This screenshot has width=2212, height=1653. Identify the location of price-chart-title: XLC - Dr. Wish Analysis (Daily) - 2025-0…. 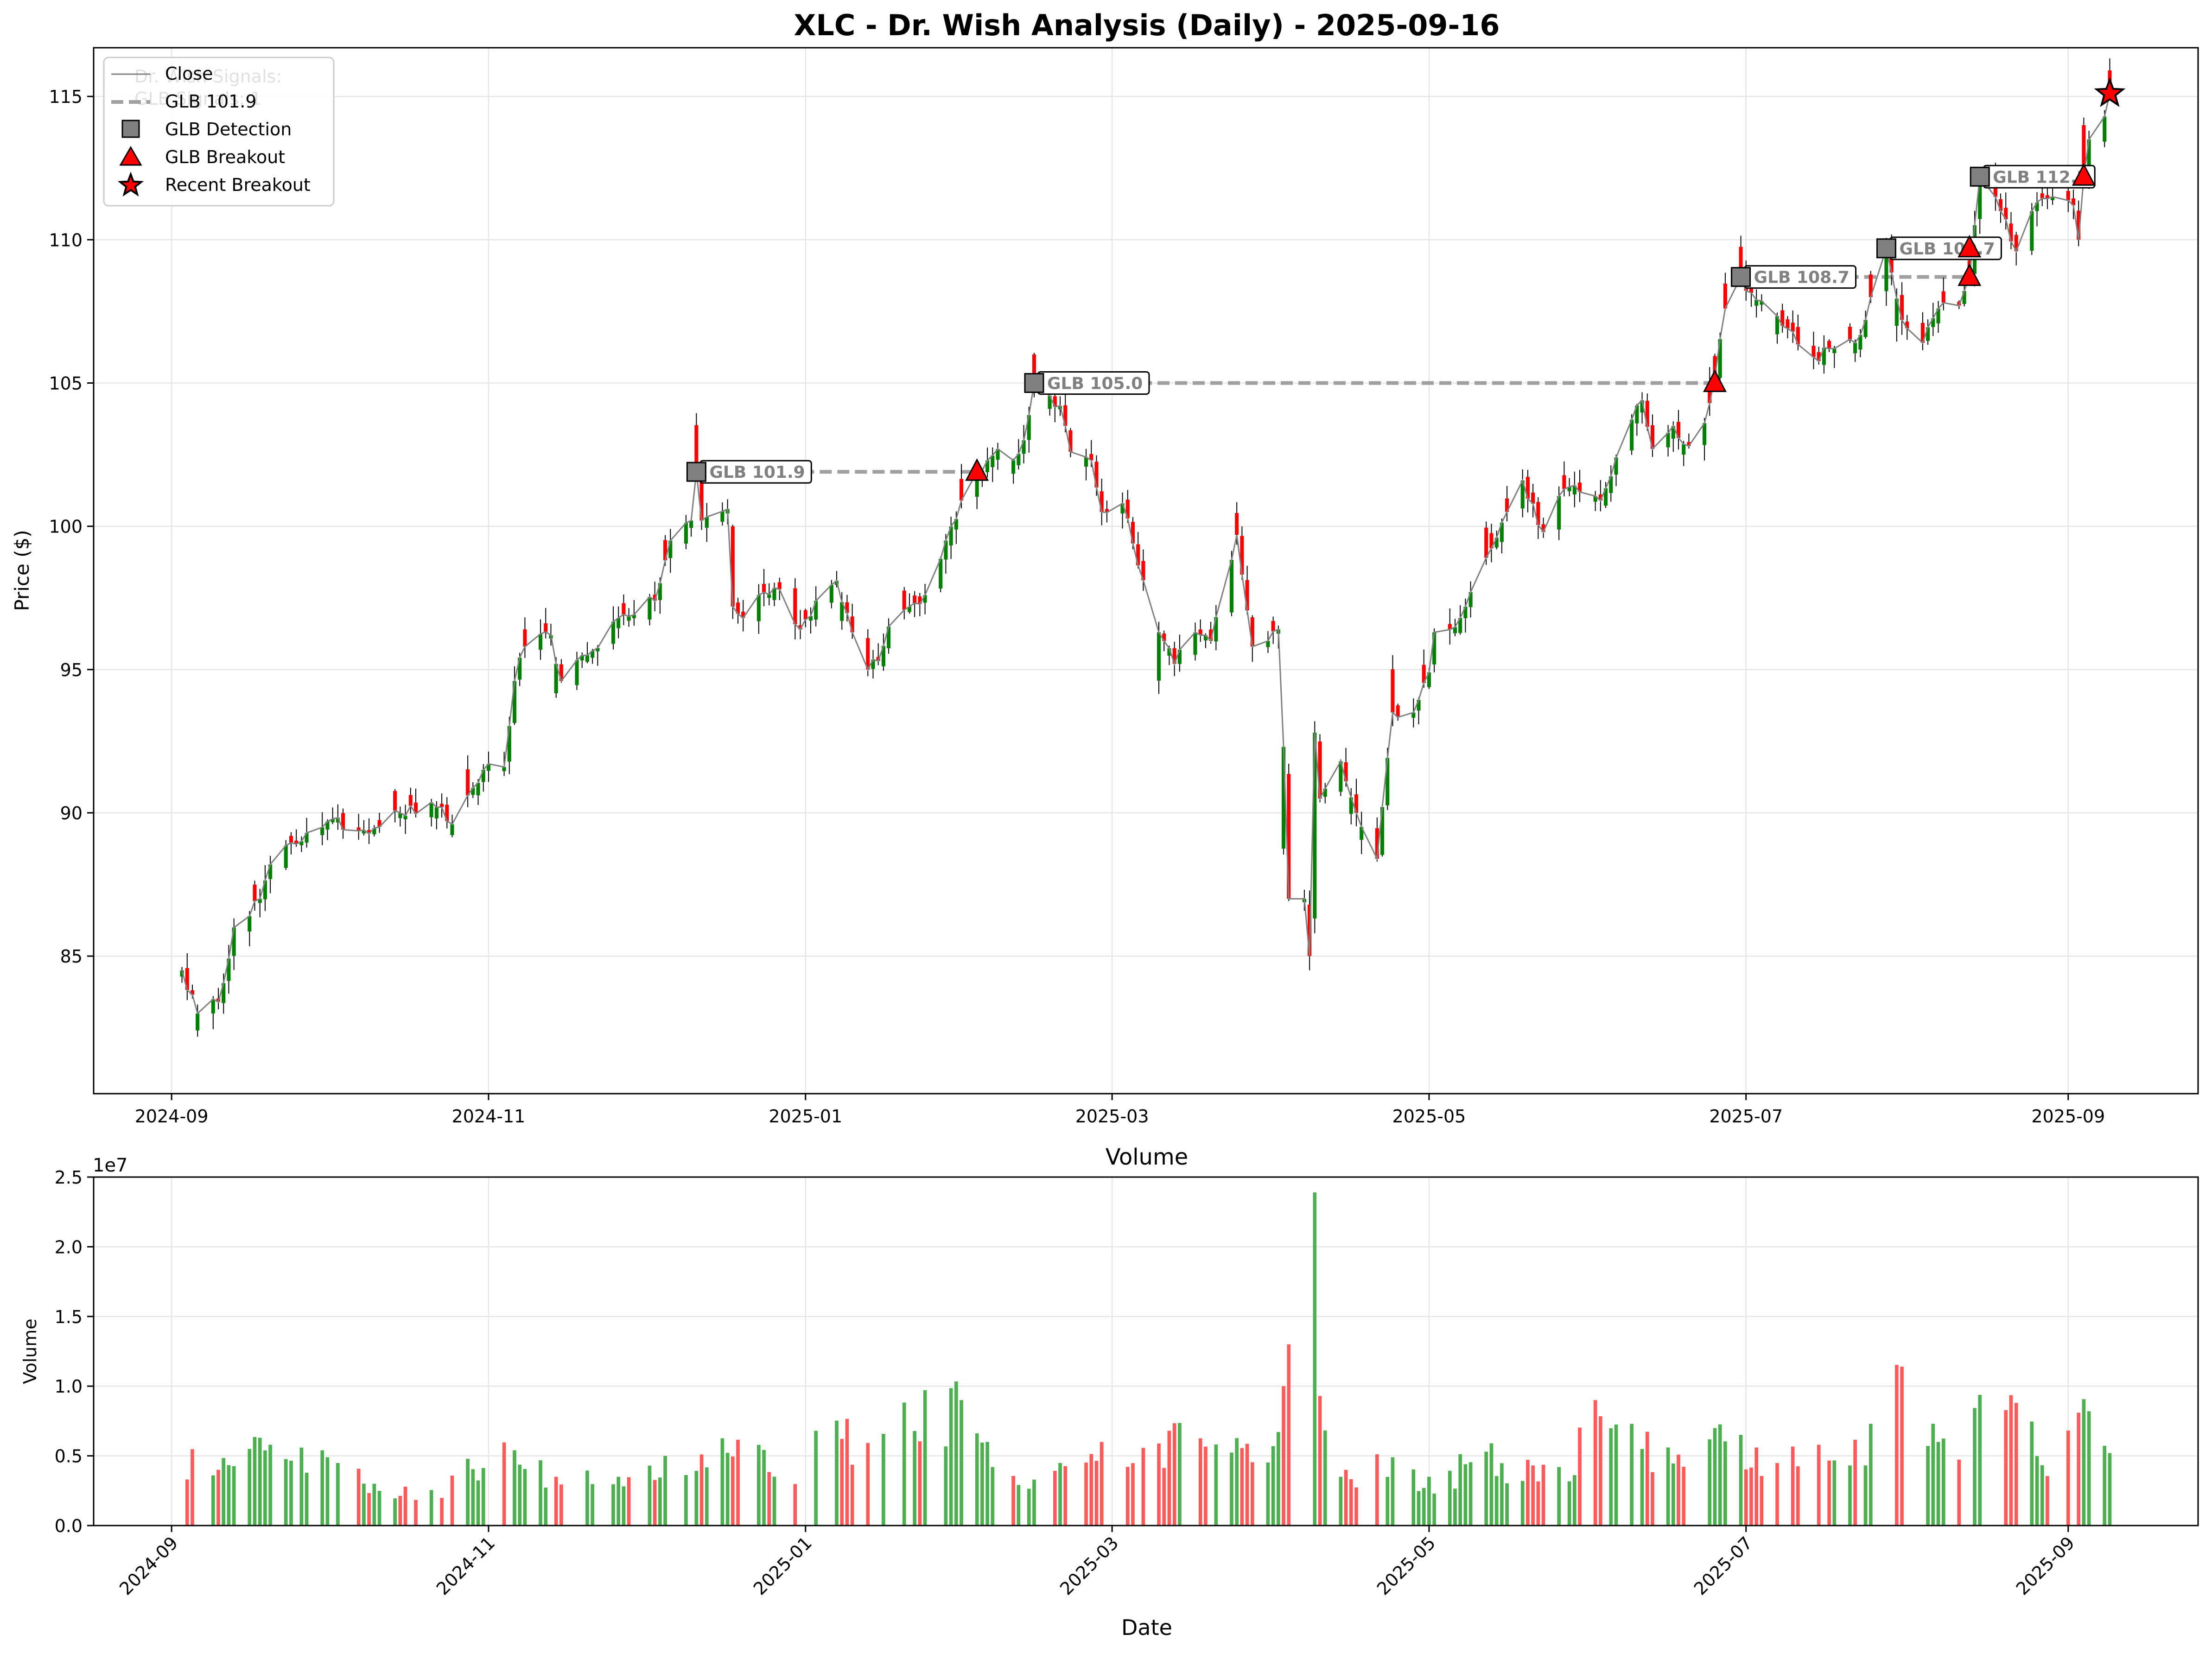
(1147, 25).